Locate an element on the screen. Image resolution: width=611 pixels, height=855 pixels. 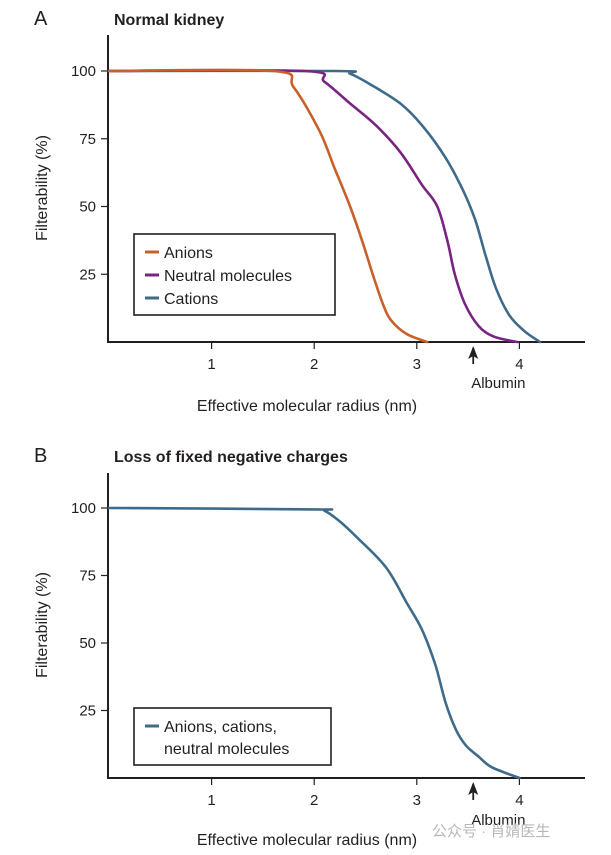
panel-a-albumin-annotation: Albumin is located at coordinates (496, 369).